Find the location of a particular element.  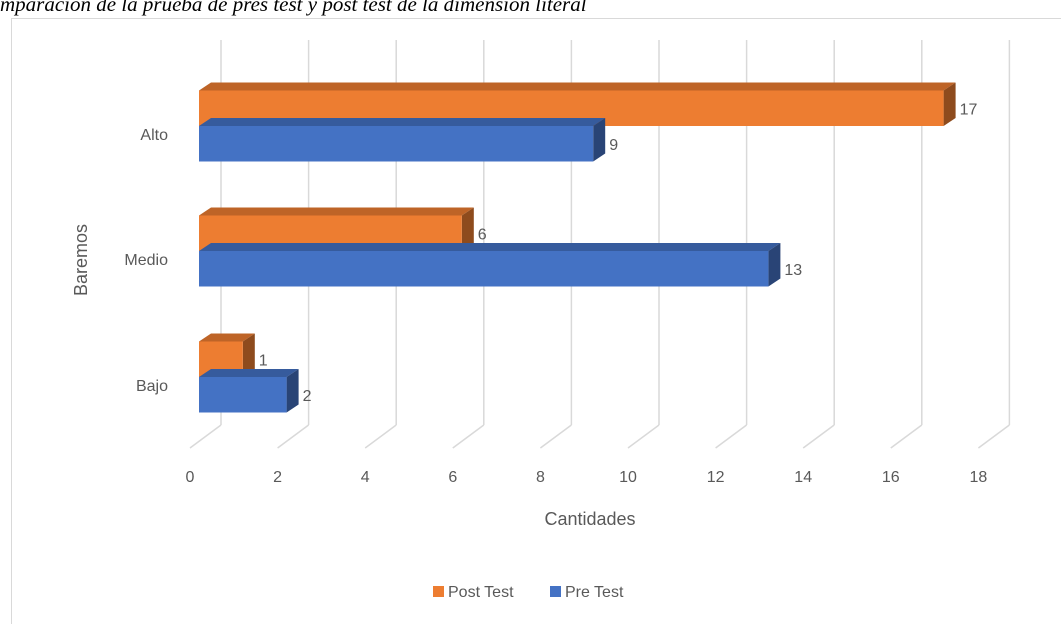

y-axis-label: Baremos is located at coordinates (81, 260).